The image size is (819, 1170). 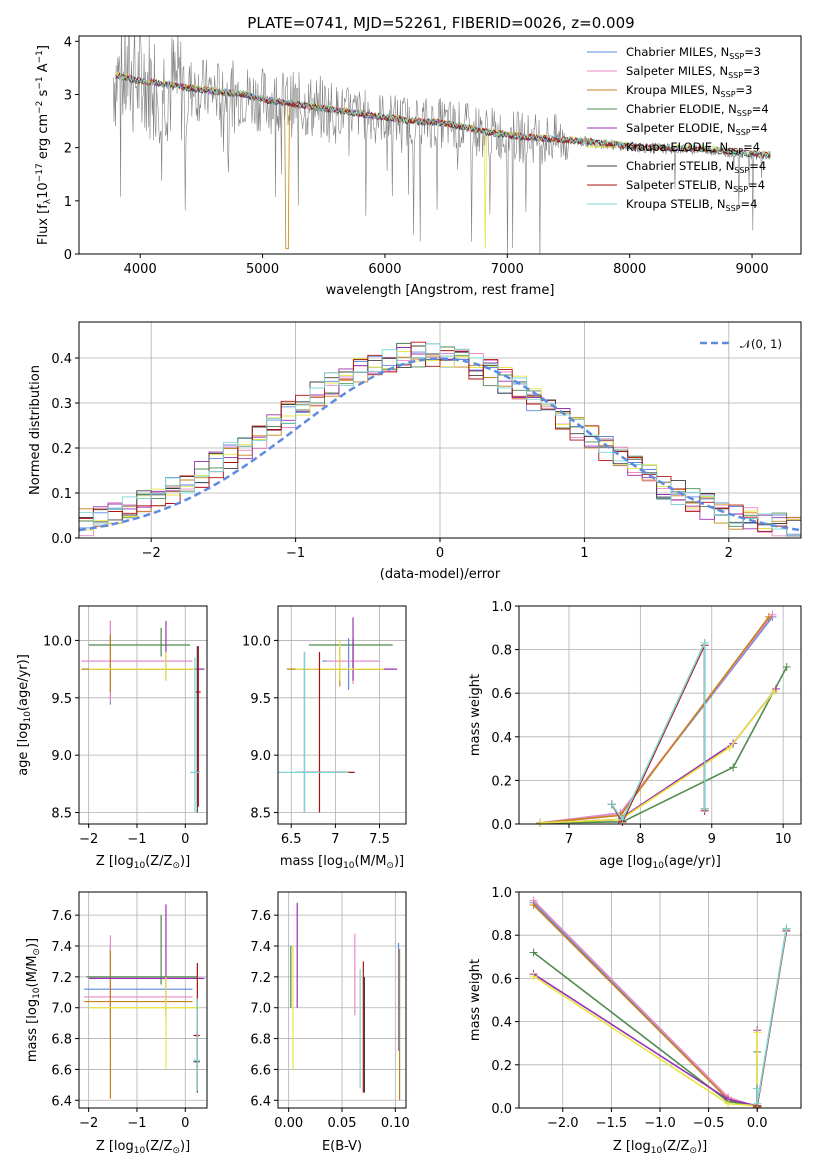 What do you see at coordinates (761, 344) in the screenshot?
I see `normal-legend-label: 𝒩(0, 1)` at bounding box center [761, 344].